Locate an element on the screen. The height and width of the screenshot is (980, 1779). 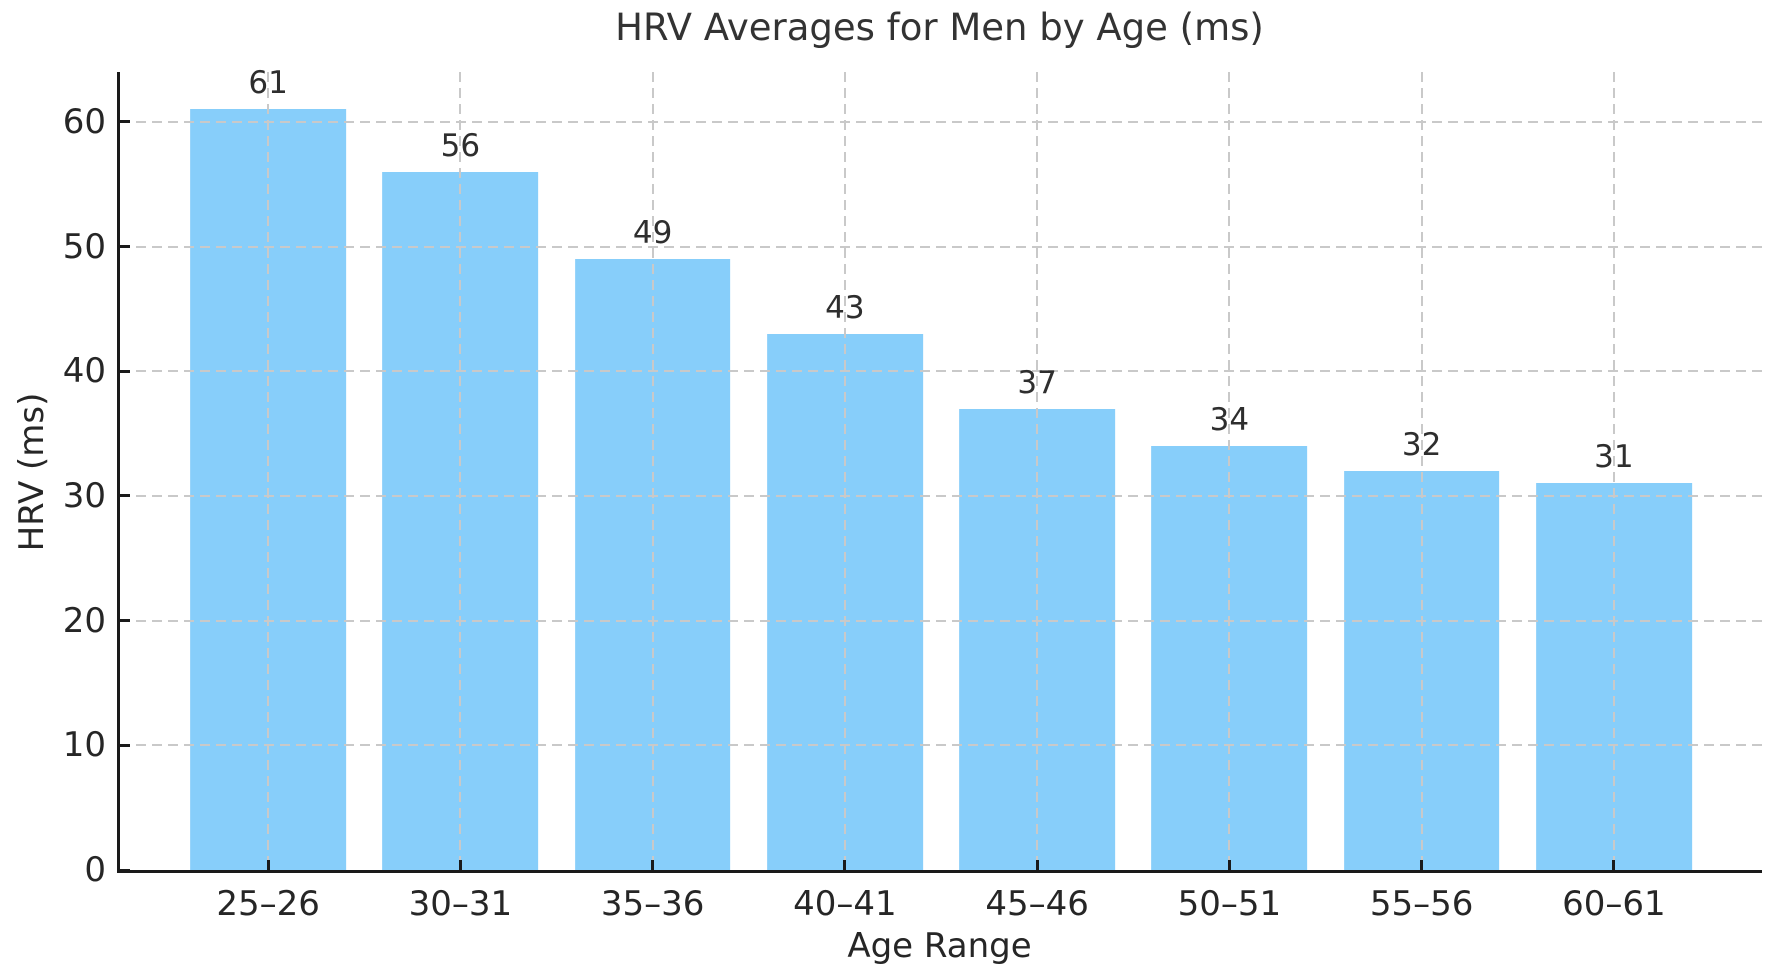
chart-title: HRV Averages for Men by Age (ms) is located at coordinates (939, 27).